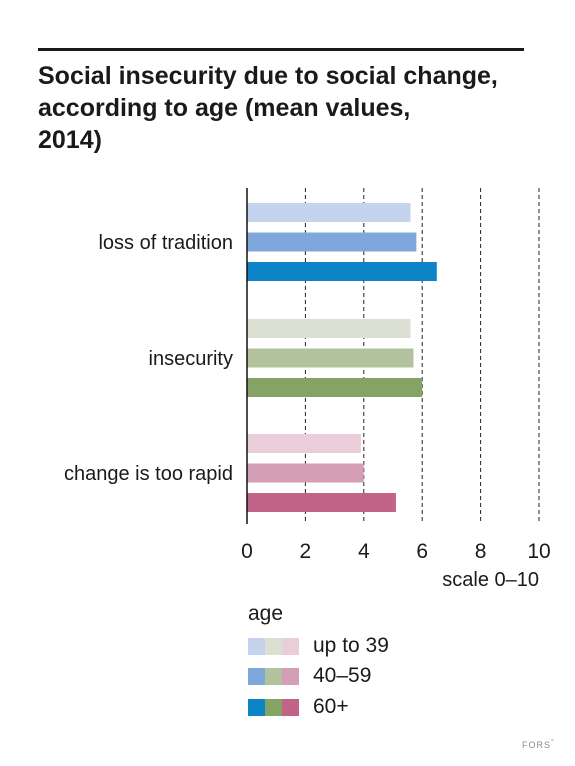 The image size is (575, 766). I want to click on legend-title: age, so click(266, 613).